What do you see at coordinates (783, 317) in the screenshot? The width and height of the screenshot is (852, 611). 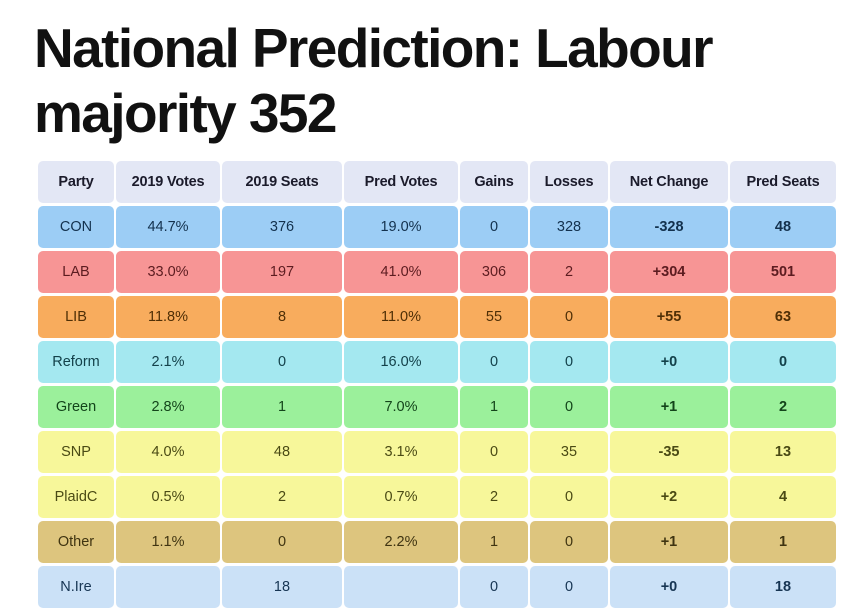 I see `cell-pred-seats: 63` at bounding box center [783, 317].